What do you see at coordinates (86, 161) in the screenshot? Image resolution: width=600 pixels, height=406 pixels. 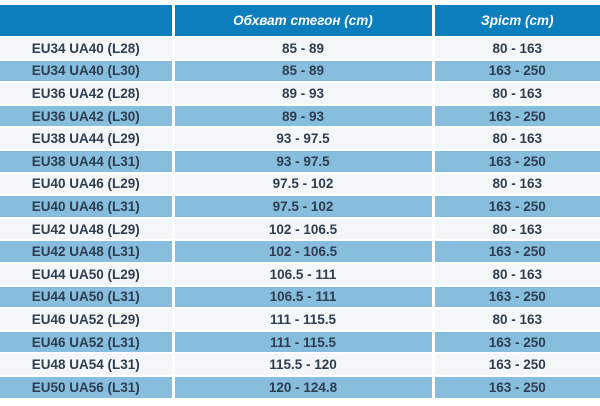 I see `size-cell: EU38 UA44 (L31)` at bounding box center [86, 161].